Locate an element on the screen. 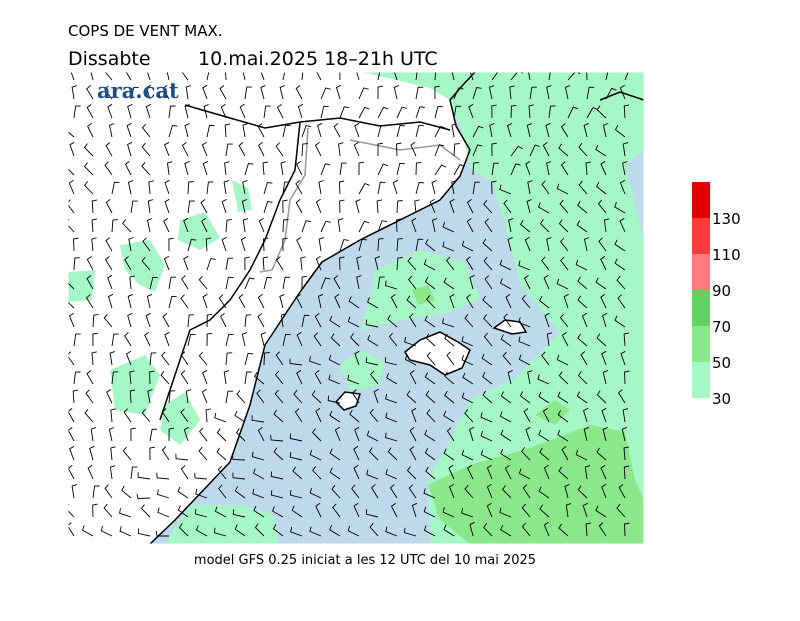 This screenshot has height=621, width=800. colorbar-label: 90 is located at coordinates (721, 291).